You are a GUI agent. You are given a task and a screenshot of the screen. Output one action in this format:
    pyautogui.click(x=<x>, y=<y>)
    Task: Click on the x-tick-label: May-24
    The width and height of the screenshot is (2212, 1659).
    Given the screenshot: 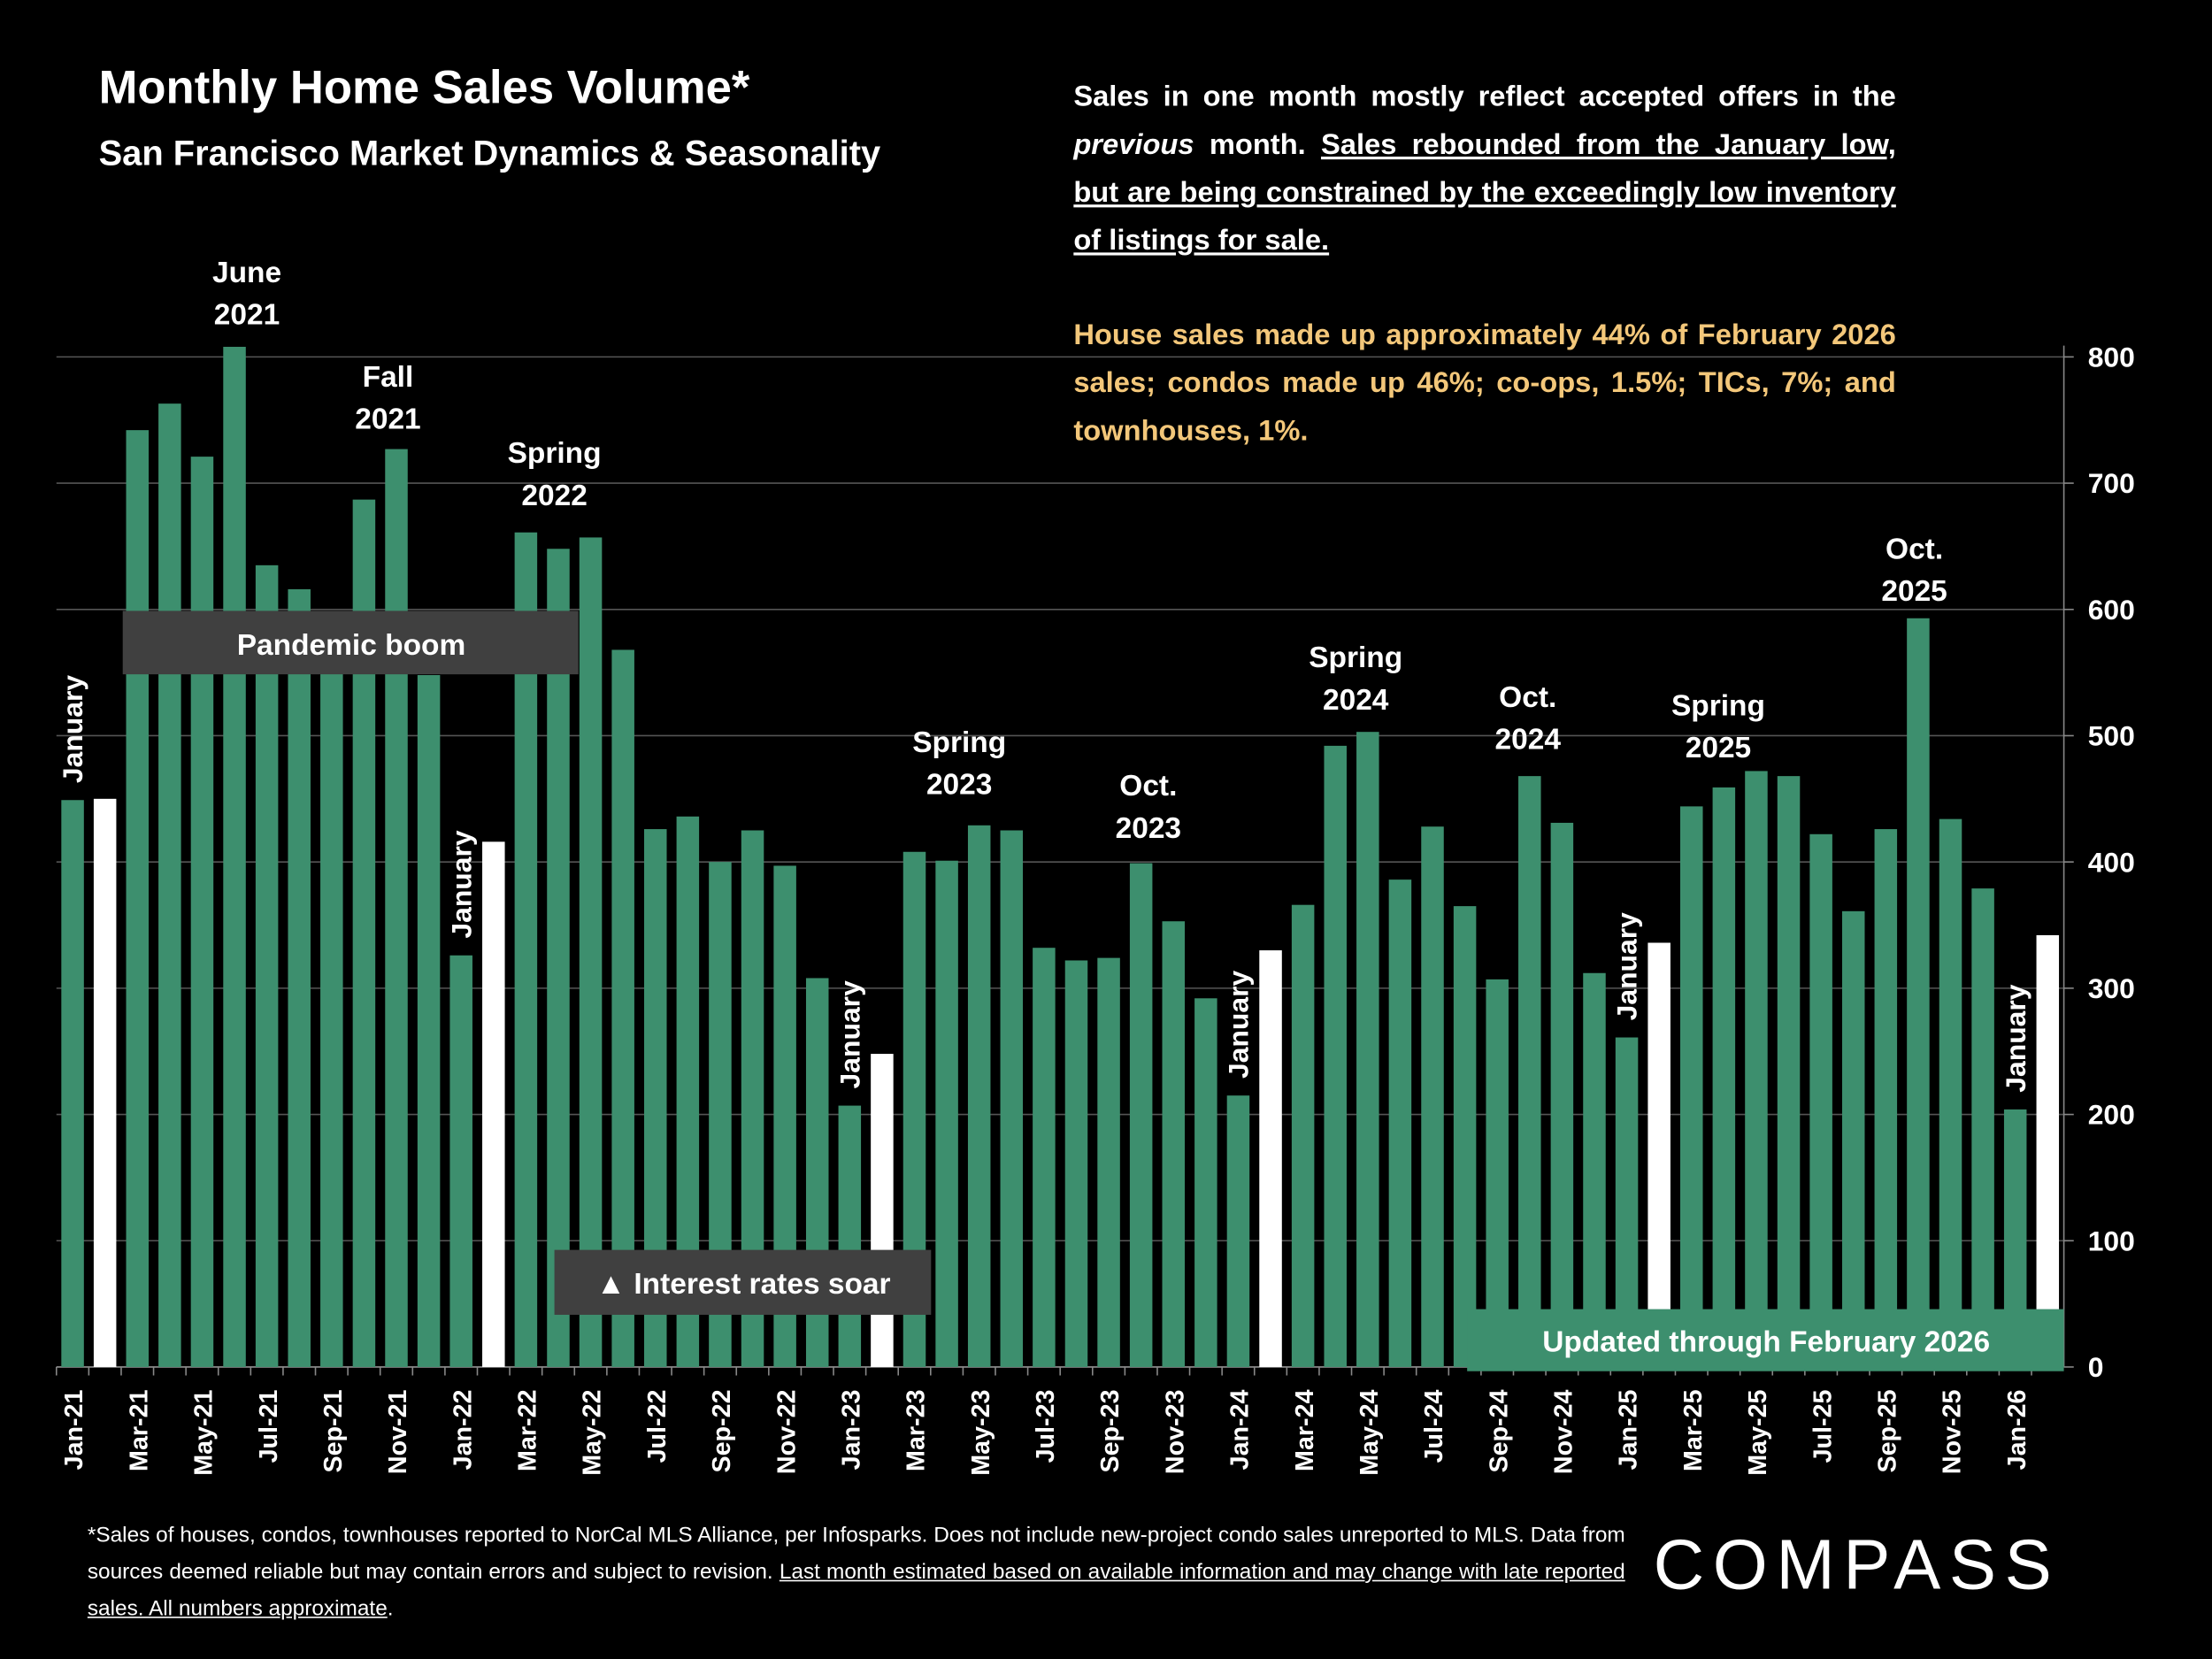 What is the action you would take?
    pyautogui.click(x=1370, y=1432)
    